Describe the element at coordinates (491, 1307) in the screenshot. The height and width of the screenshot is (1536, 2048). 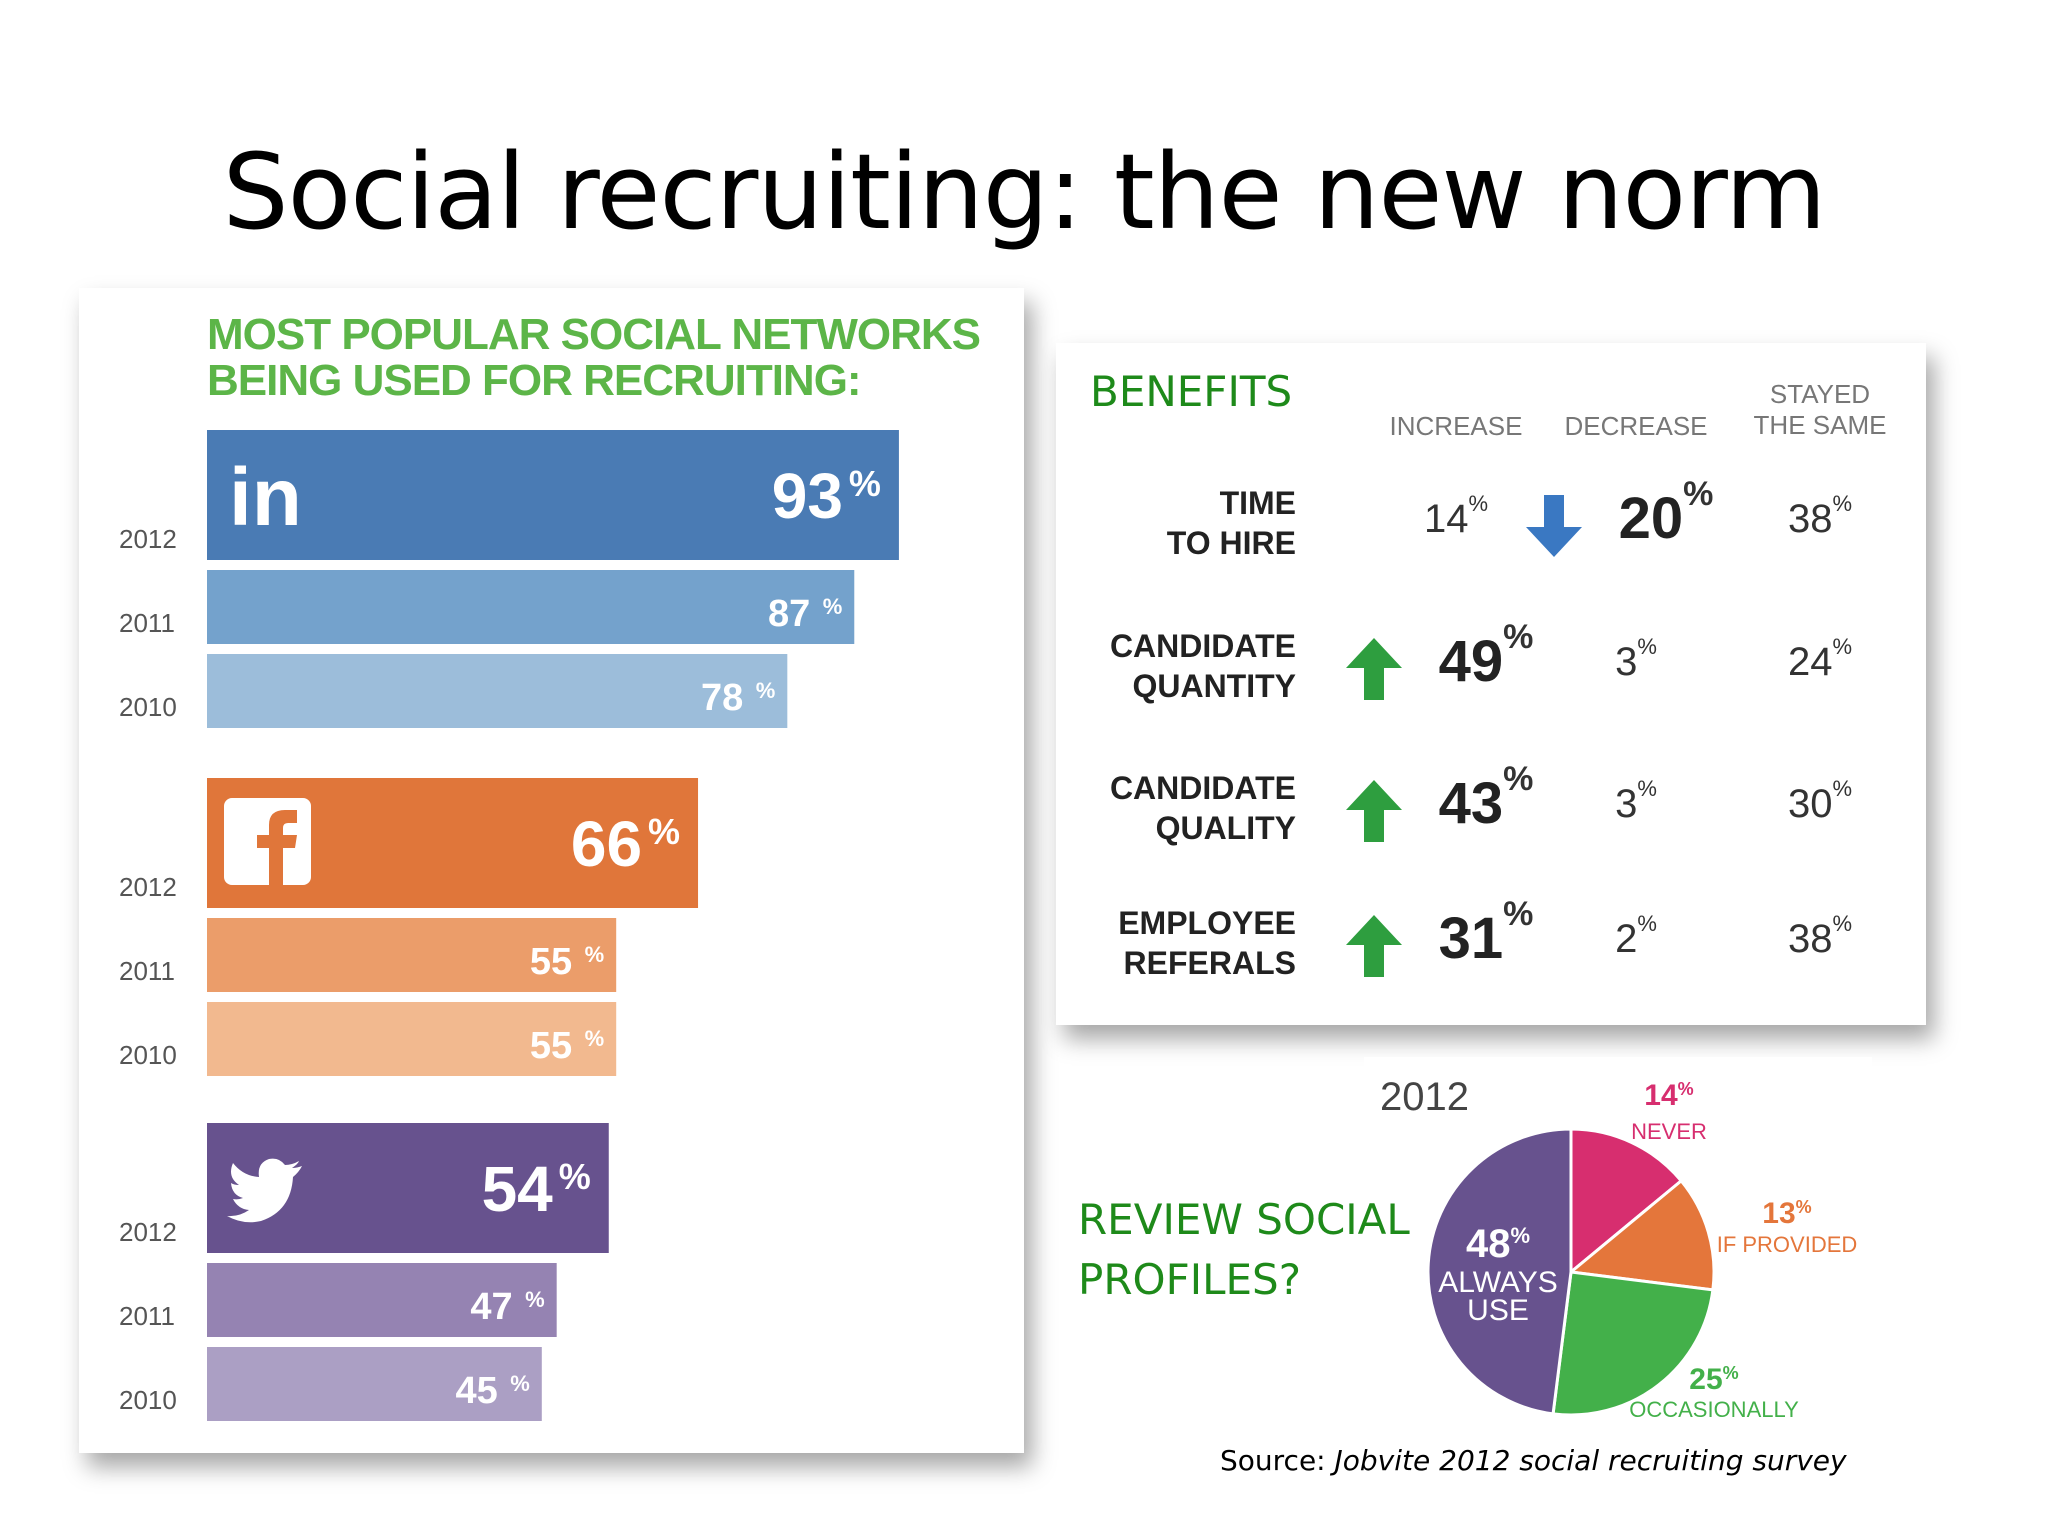
I see `bar-value-label: 47` at that location.